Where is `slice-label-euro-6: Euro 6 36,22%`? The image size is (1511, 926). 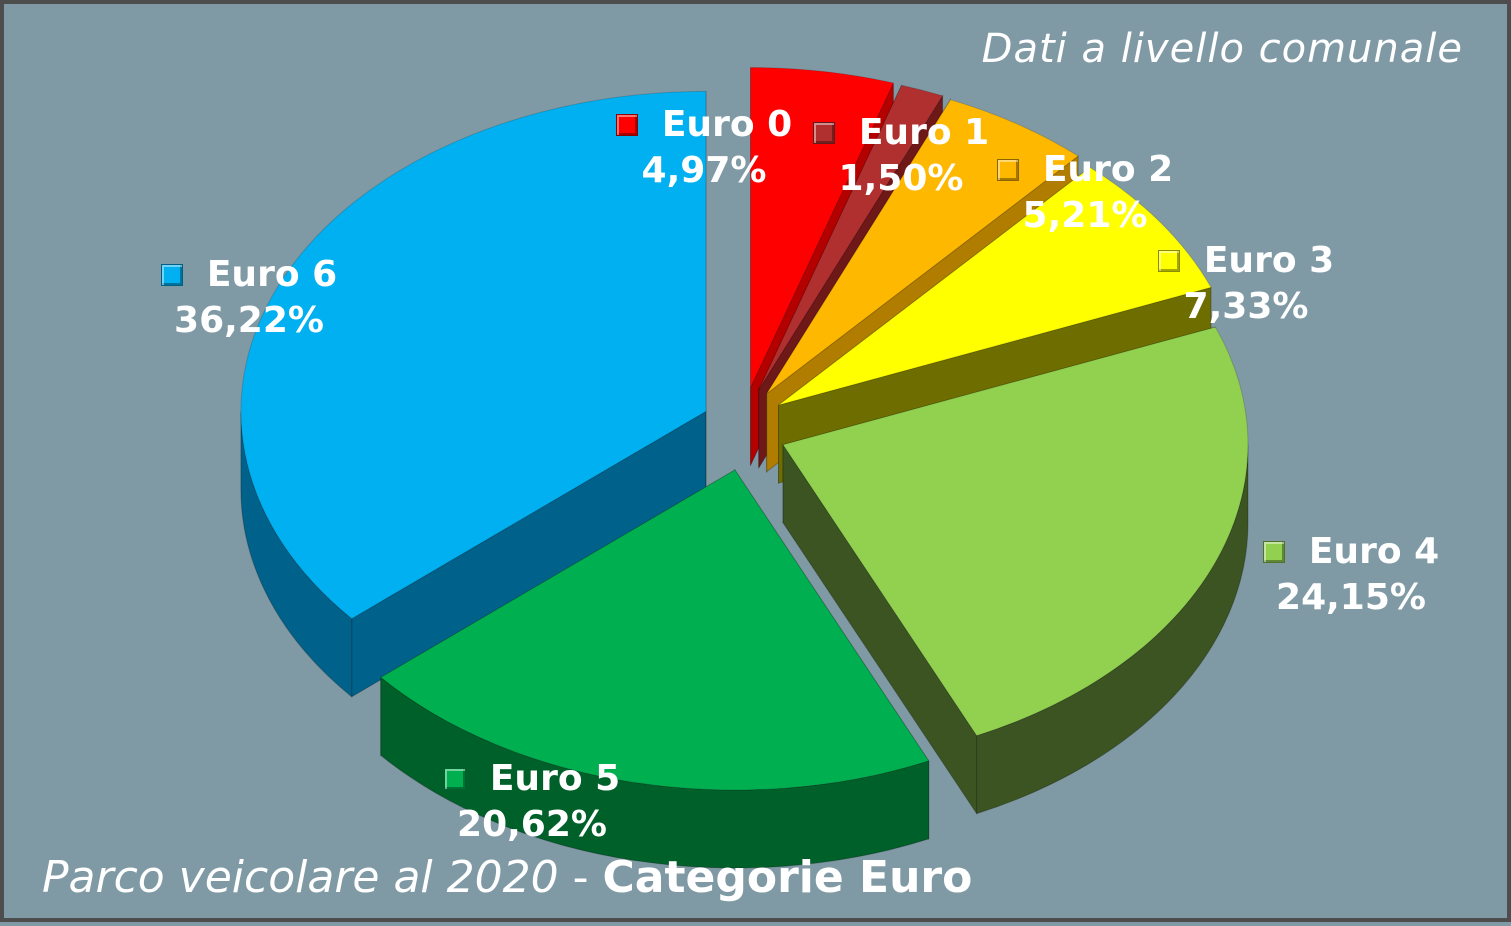
slice-label-euro-6: Euro 6 36,22% is located at coordinates (249, 298).